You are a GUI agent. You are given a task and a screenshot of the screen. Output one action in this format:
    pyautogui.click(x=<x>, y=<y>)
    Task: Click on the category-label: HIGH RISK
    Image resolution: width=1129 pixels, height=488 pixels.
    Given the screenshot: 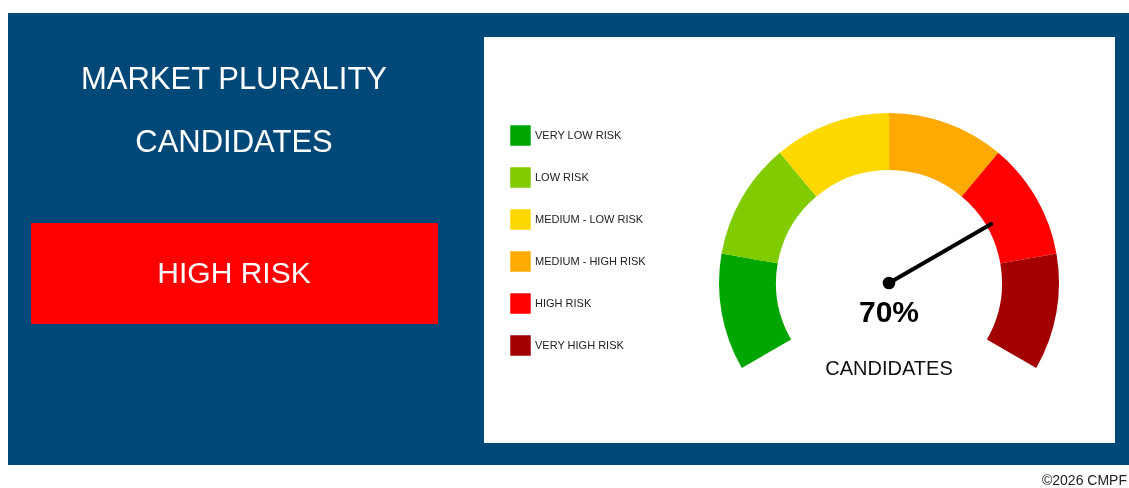 What is the action you would take?
    pyautogui.click(x=234, y=272)
    